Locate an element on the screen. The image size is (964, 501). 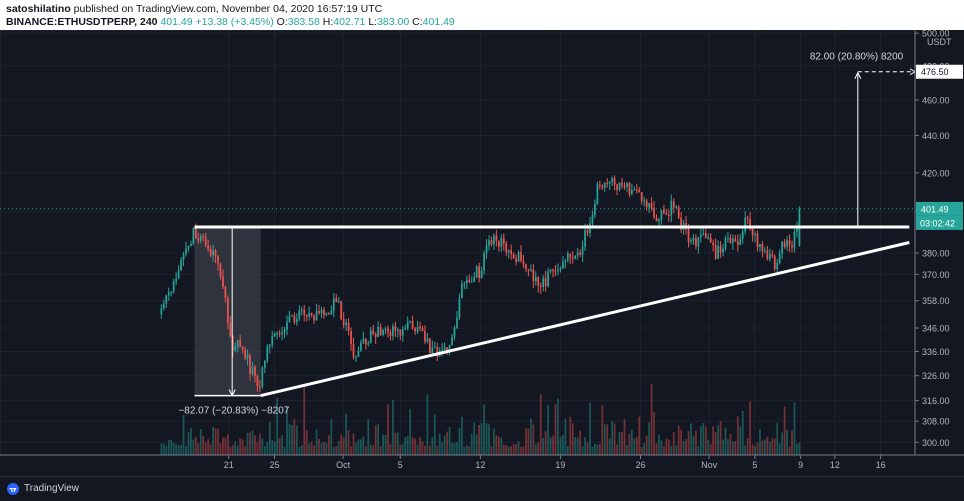
tradingview-brand: TradingView is located at coordinates (52, 488).